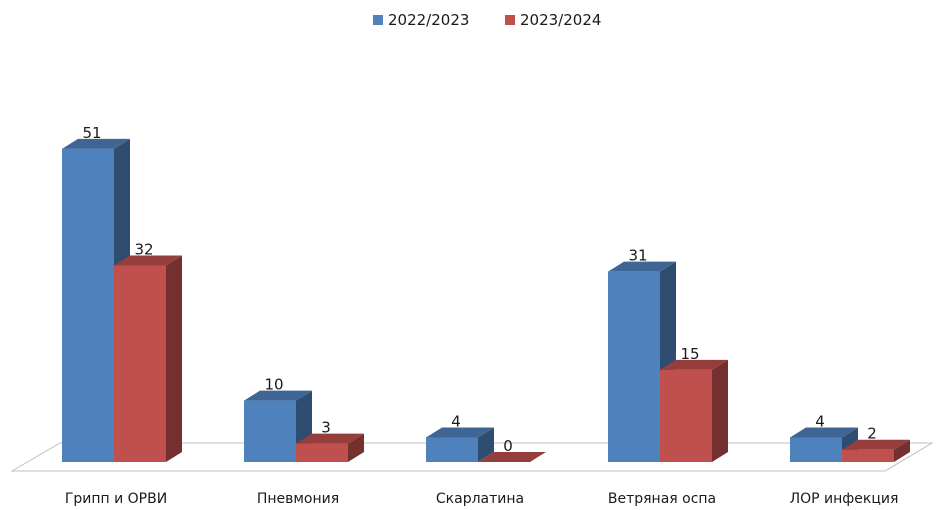 This screenshot has height=510, width=950. I want to click on data-label-2-4: 15, so click(689, 354).